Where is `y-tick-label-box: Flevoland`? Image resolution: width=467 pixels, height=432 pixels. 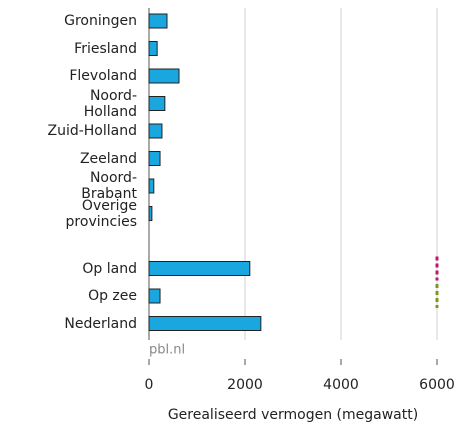
y-tick-label-box: Flevoland is located at coordinates (103, 76).